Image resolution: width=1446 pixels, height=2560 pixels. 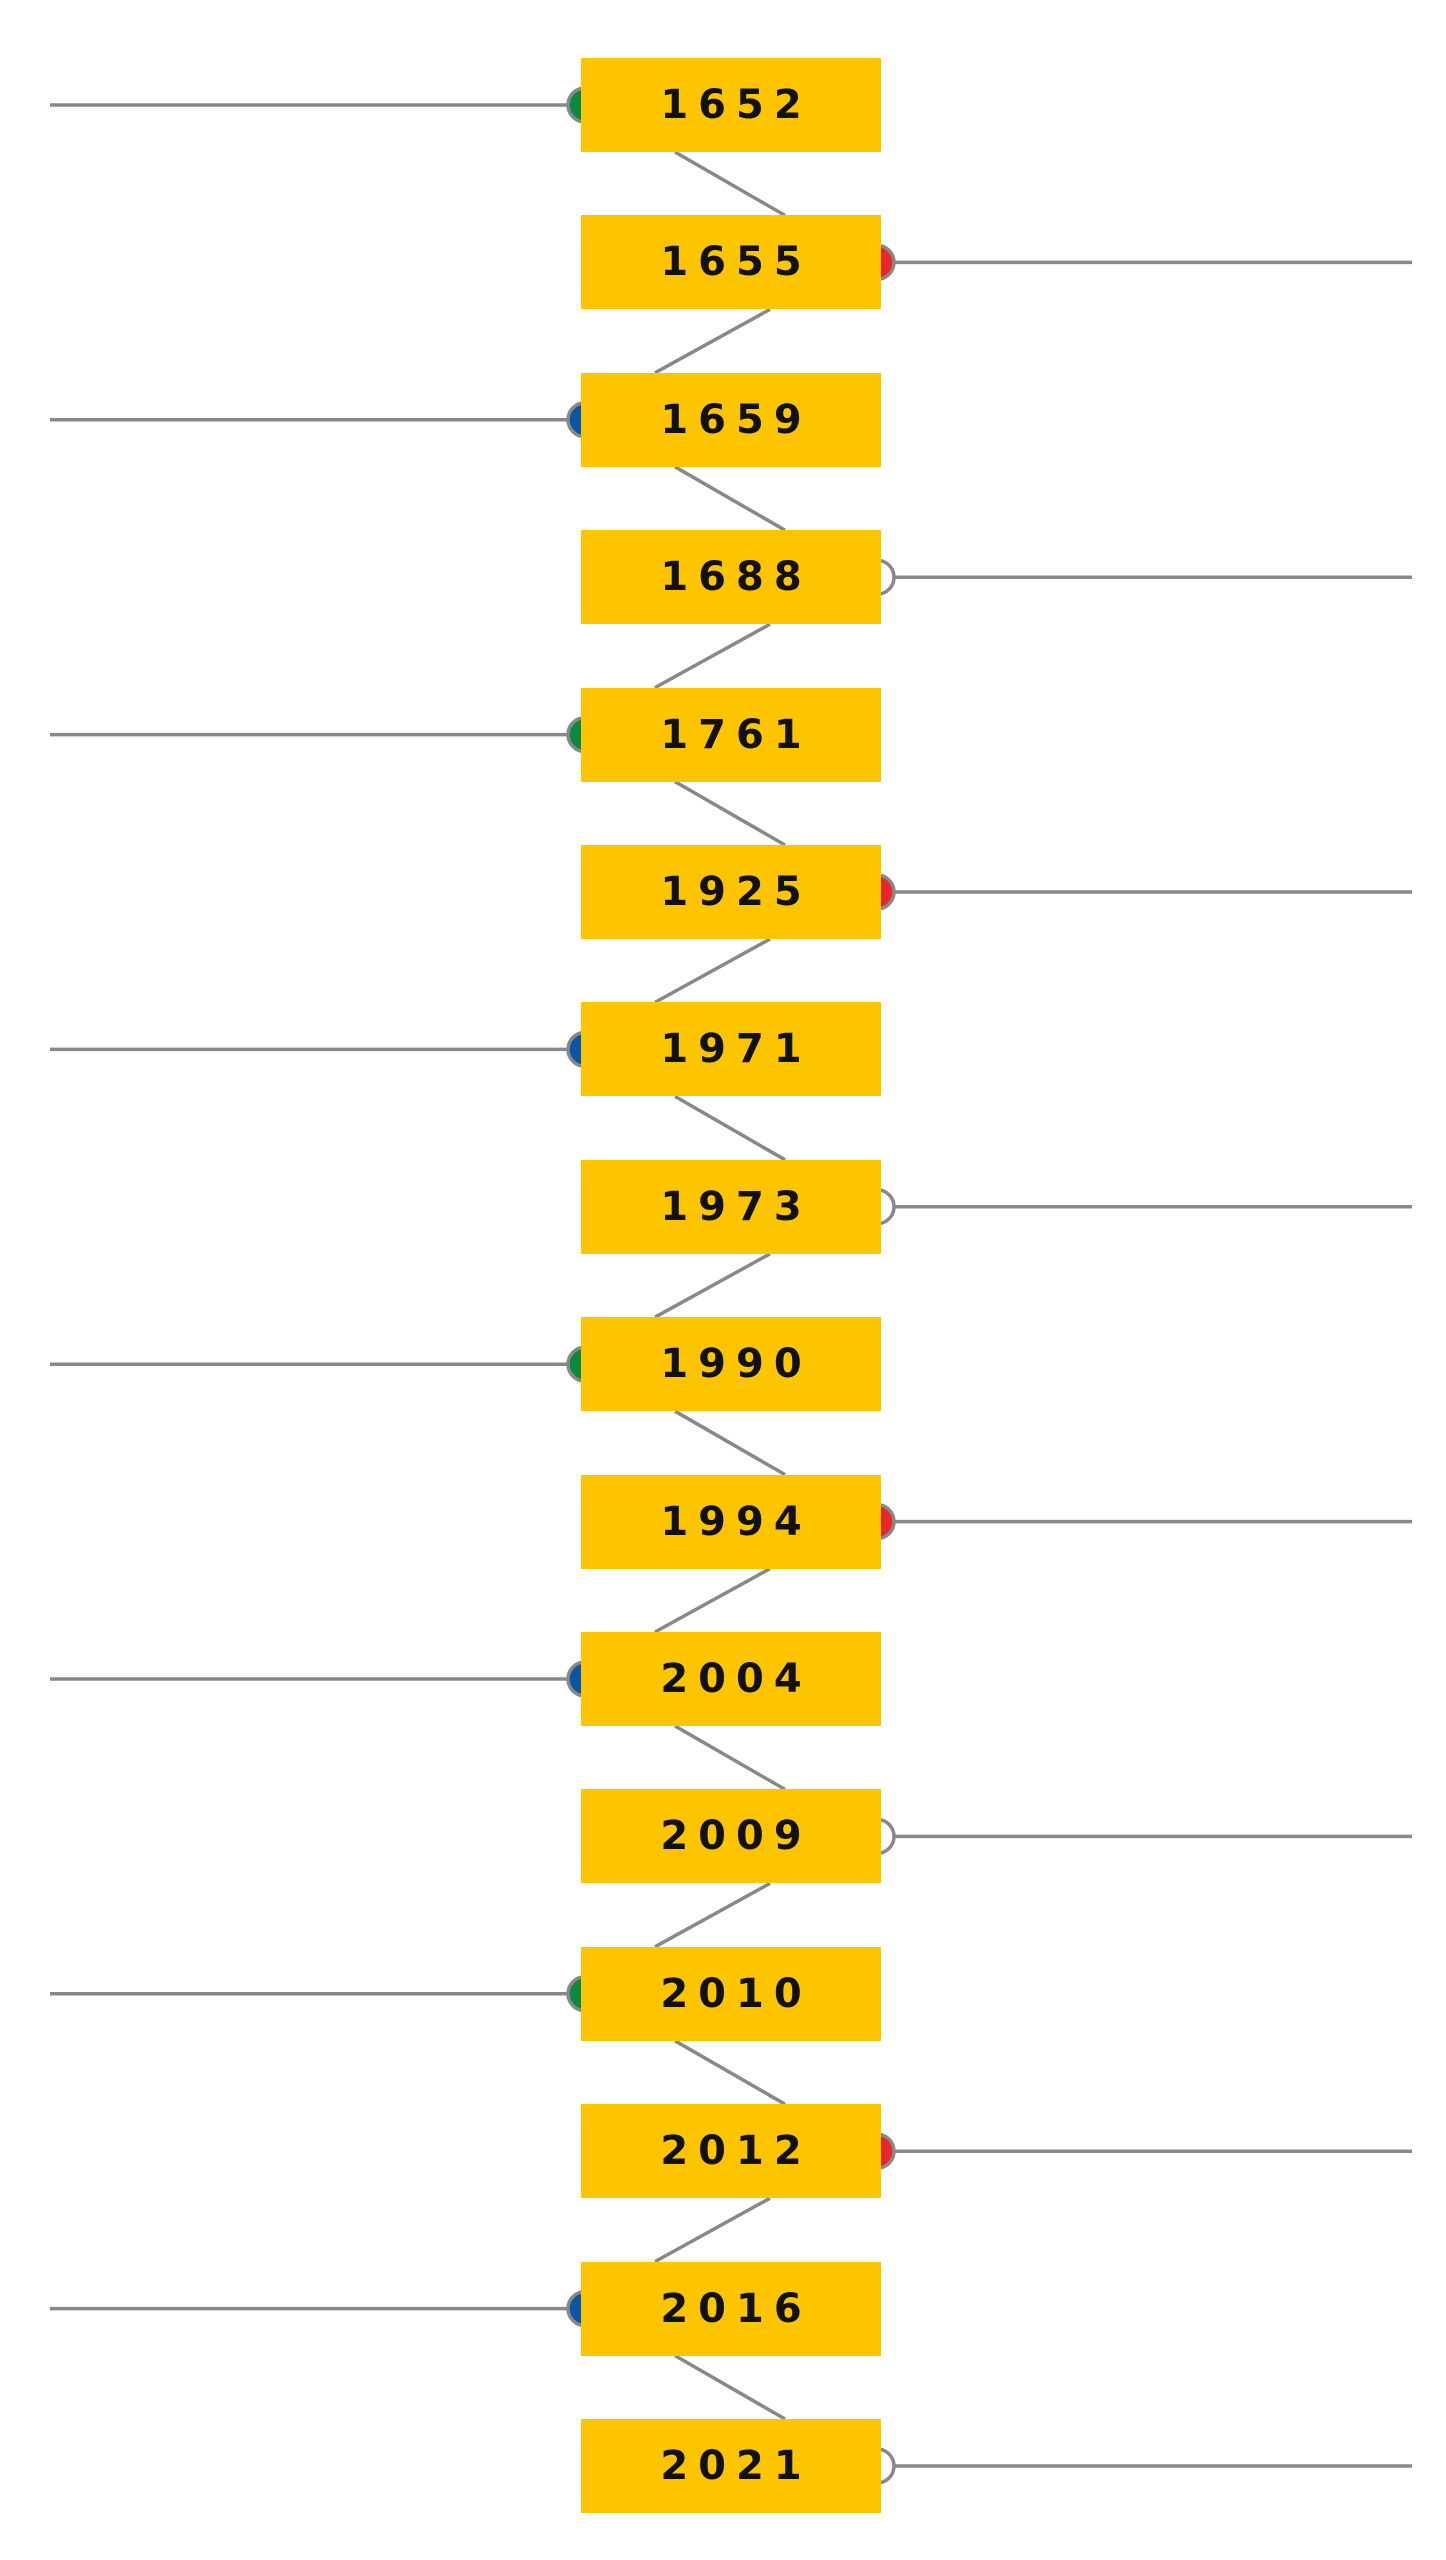 What do you see at coordinates (736, 577) in the screenshot?
I see `year-label: 1688` at bounding box center [736, 577].